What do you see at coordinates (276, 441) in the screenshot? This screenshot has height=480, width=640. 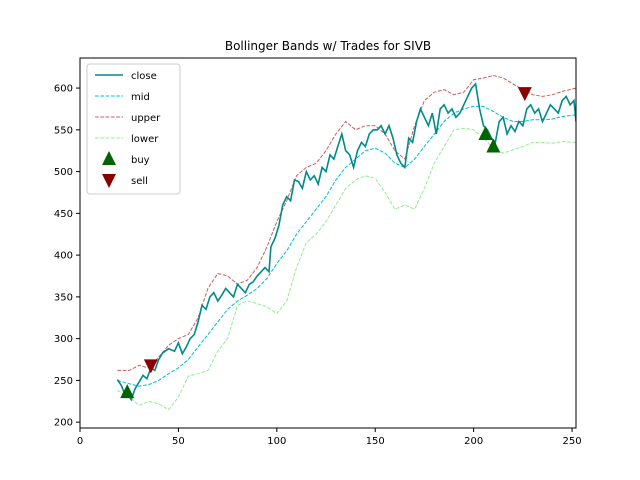 I see `x-tick-label-100: 100` at bounding box center [276, 441].